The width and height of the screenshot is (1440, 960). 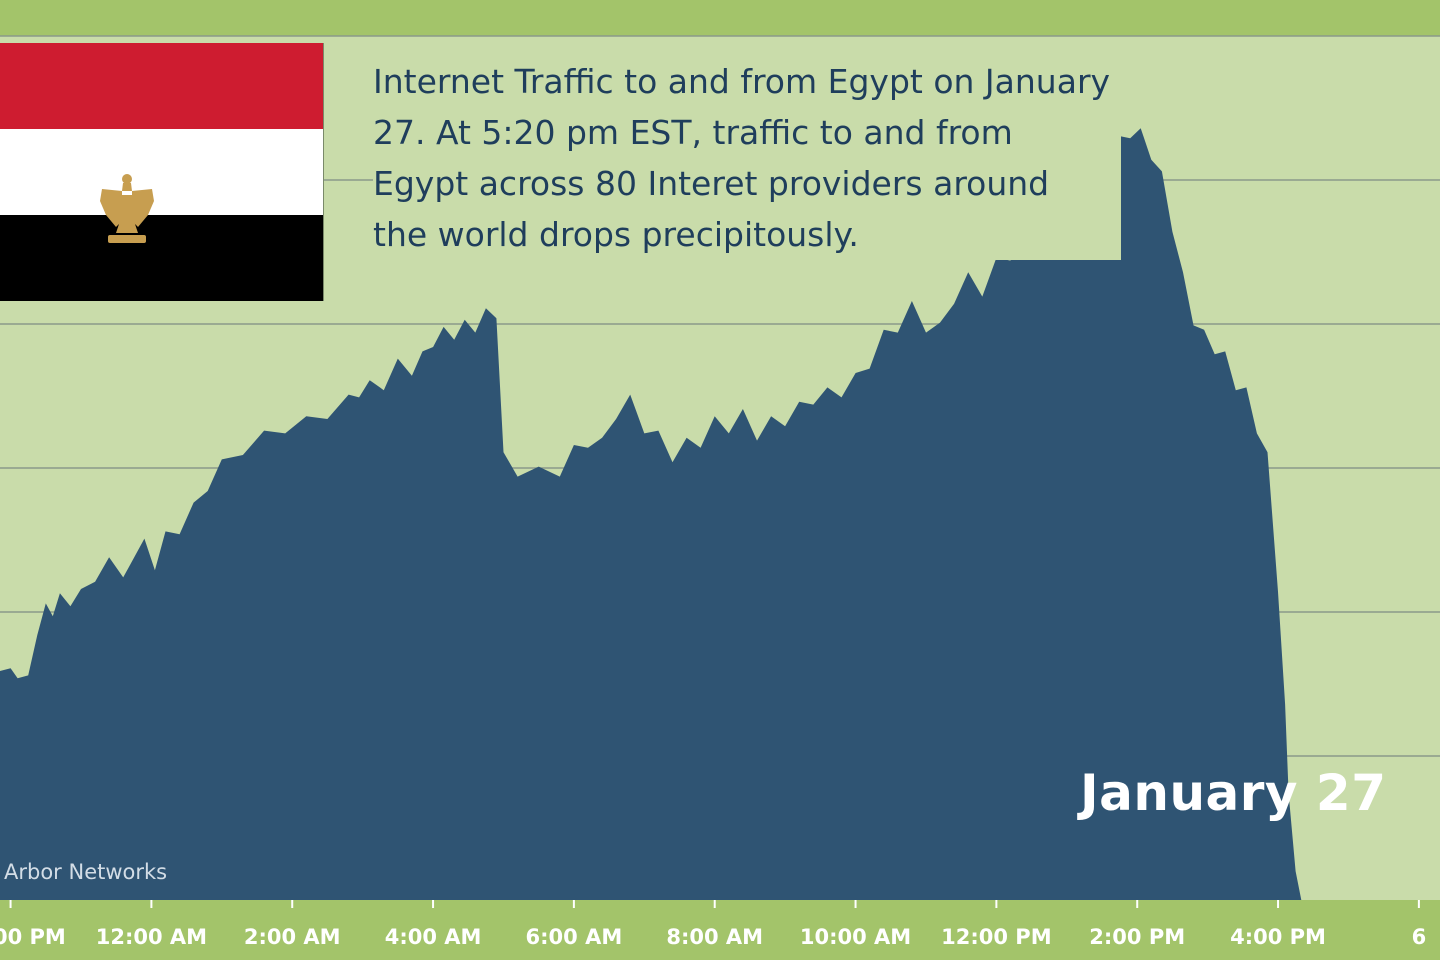 What do you see at coordinates (1278, 937) in the screenshot?
I see `x-tick-label: 4:00 PM` at bounding box center [1278, 937].